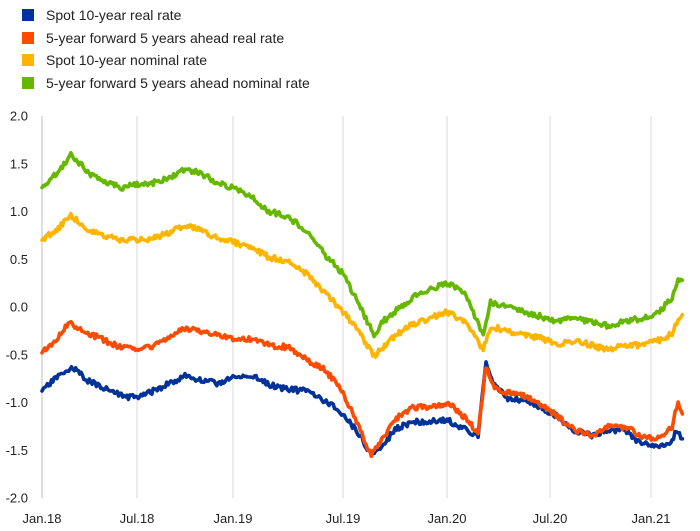 This screenshot has width=700, height=531. Describe the element at coordinates (19, 116) in the screenshot. I see `y-tick-label: 2.0` at that location.